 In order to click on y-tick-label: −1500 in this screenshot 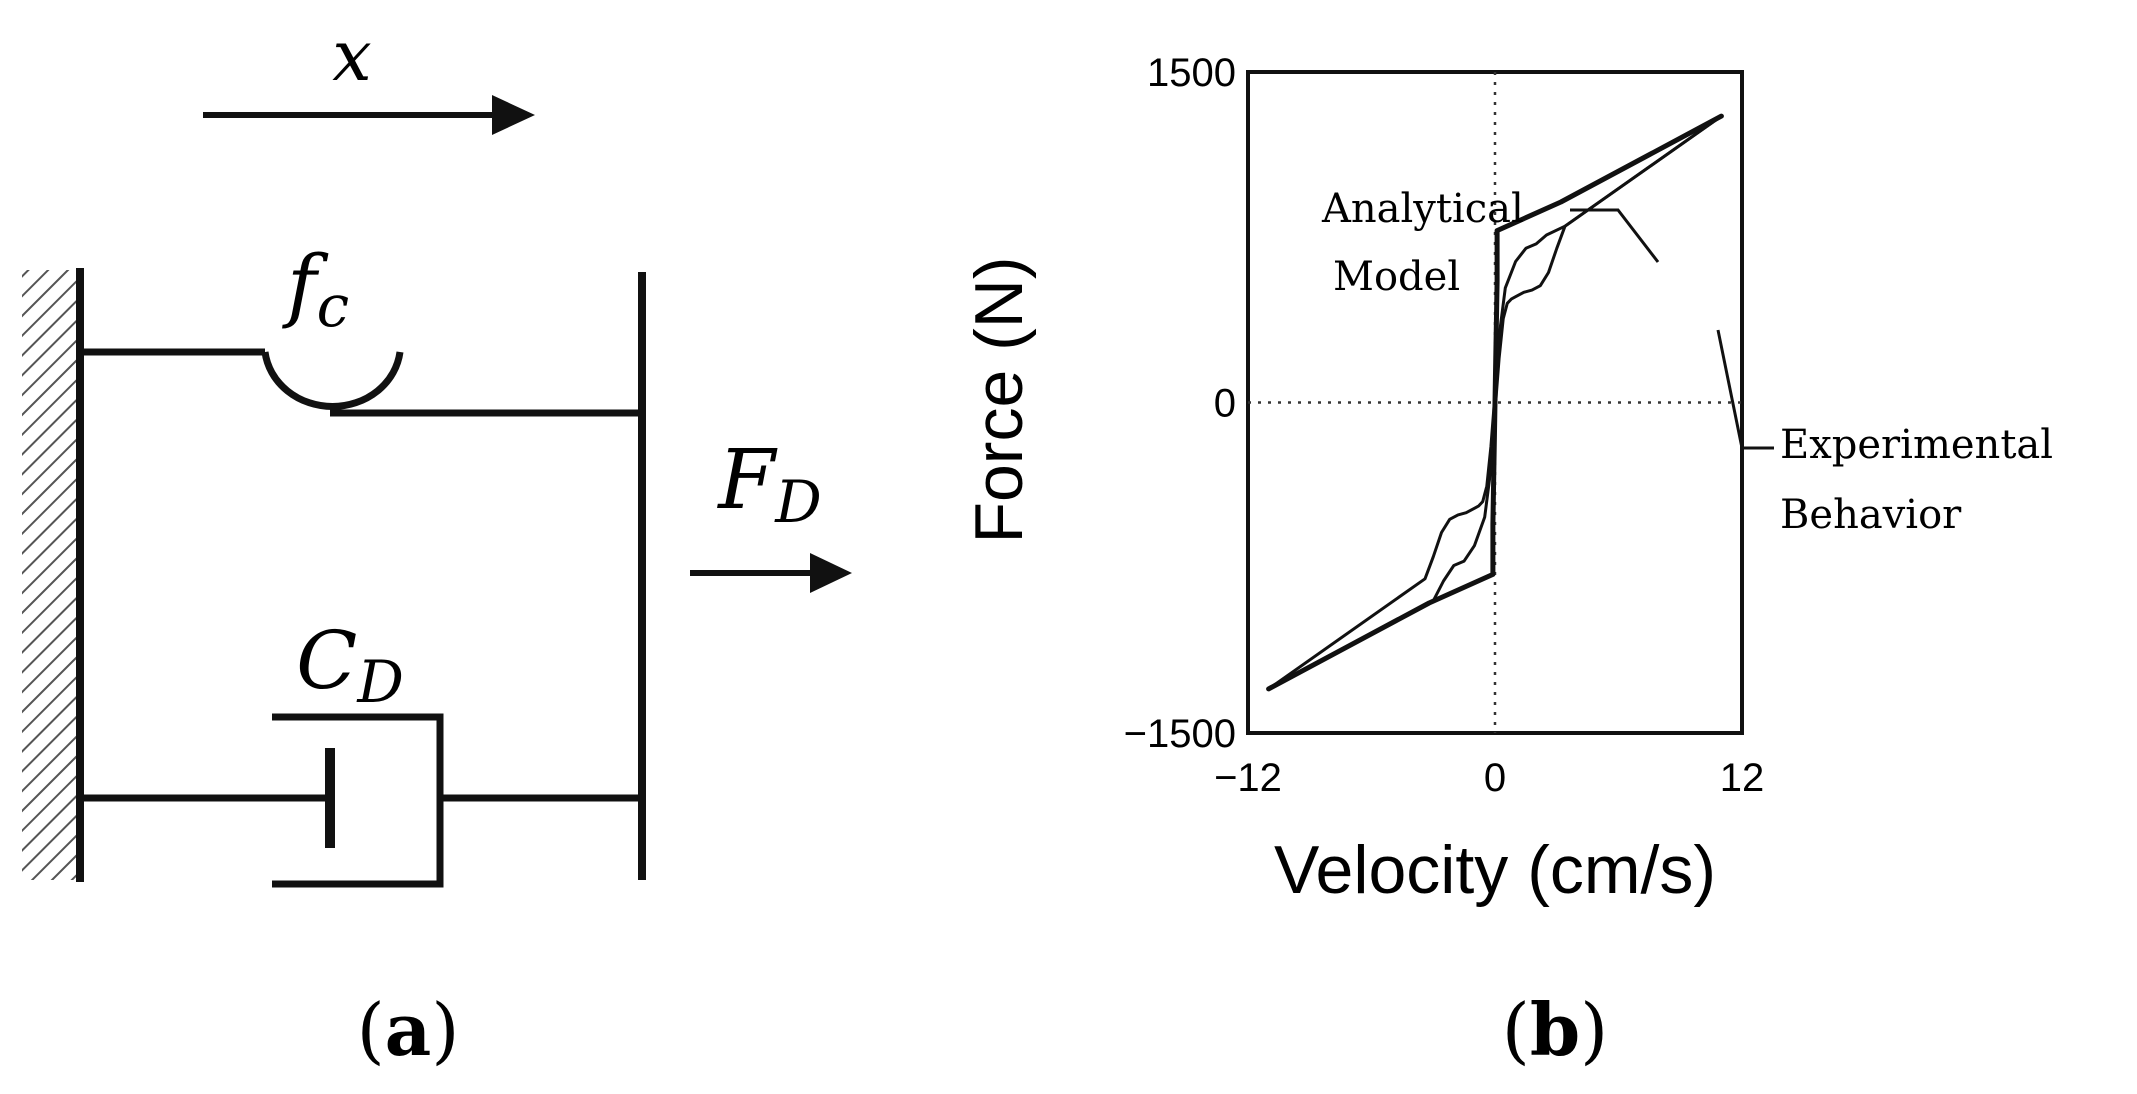, I will do `click(1180, 734)`.